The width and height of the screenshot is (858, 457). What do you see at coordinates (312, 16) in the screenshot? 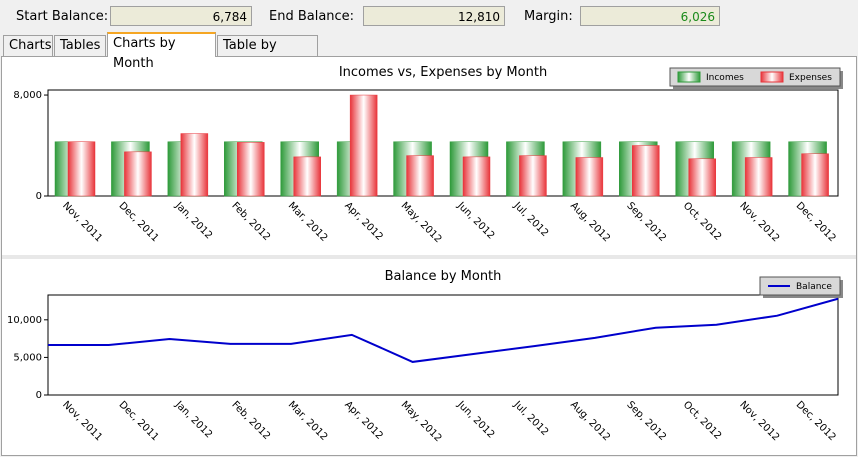
I see `end-label: End Balance:` at bounding box center [312, 16].